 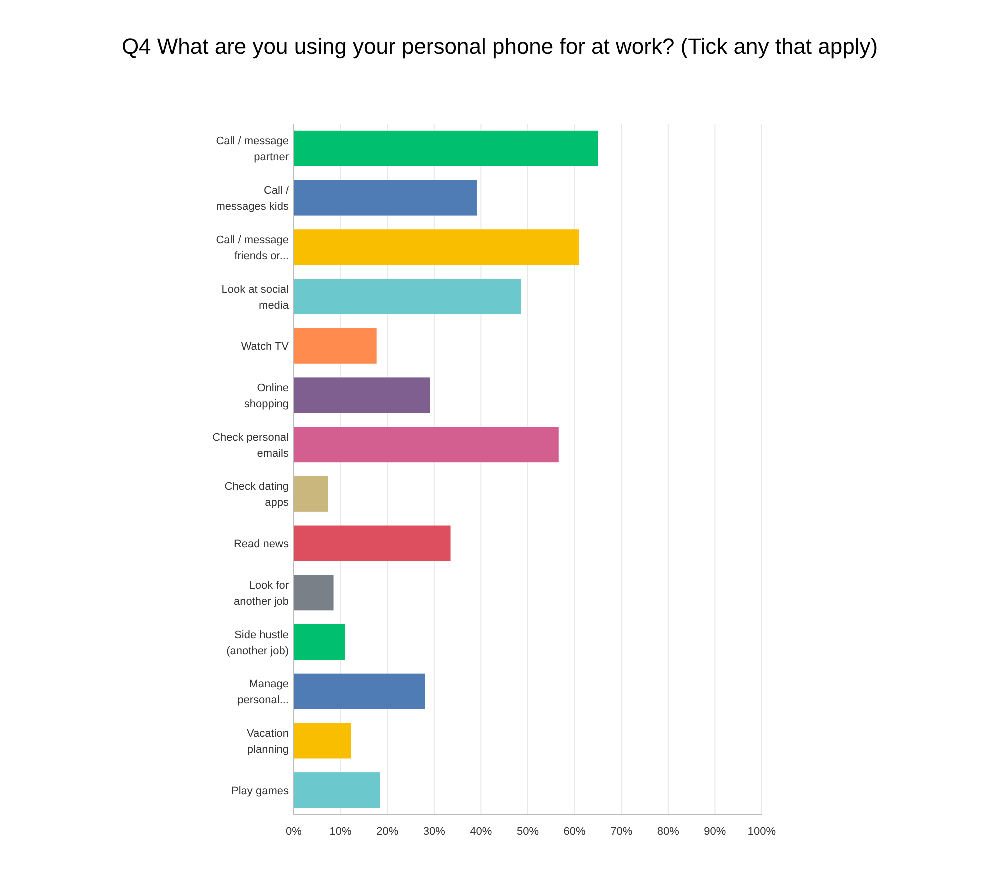 I want to click on y-tick-label: Read news, so click(x=262, y=544).